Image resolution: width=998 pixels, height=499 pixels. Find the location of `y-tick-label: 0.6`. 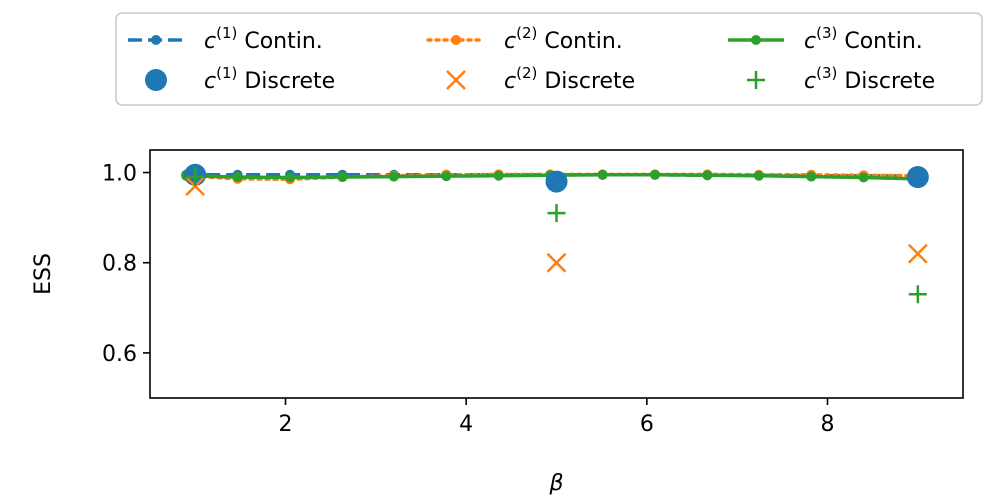

y-tick-label: 0.6 is located at coordinates (119, 354).